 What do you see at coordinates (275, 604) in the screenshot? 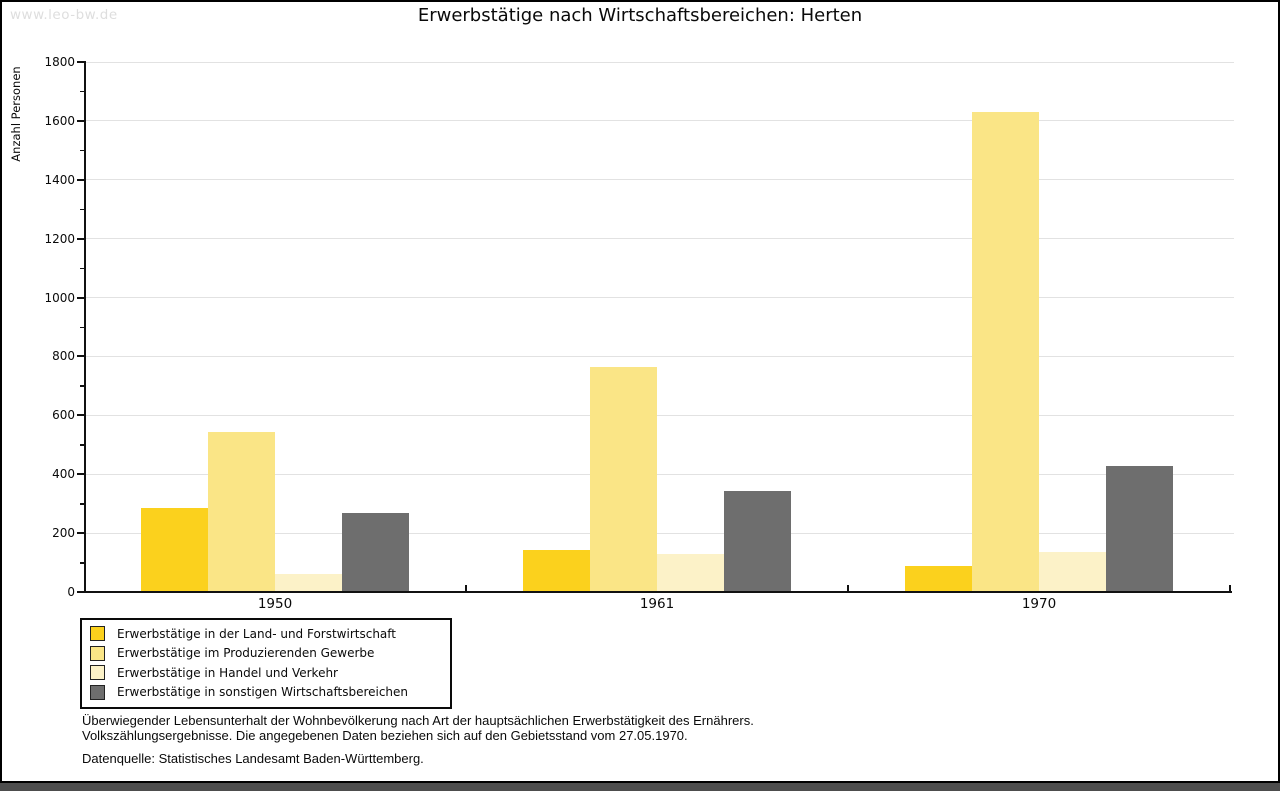
I see `x-axis-category-label: 1950` at bounding box center [275, 604].